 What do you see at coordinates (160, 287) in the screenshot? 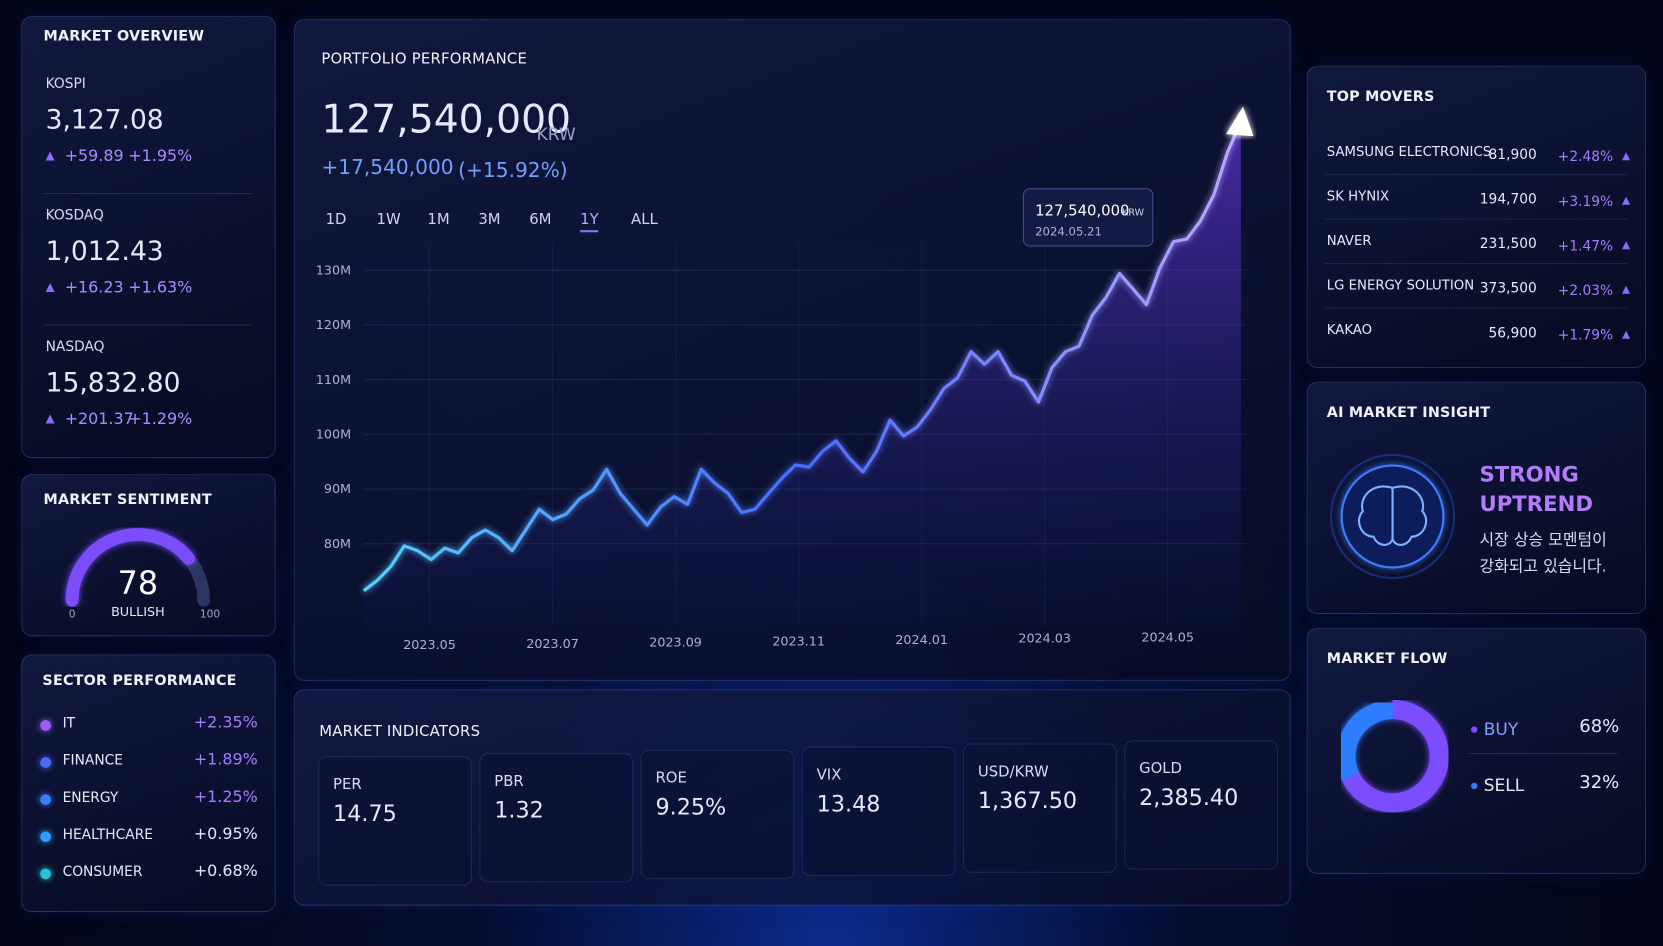
I see `index-change-pct: +1.63%` at bounding box center [160, 287].